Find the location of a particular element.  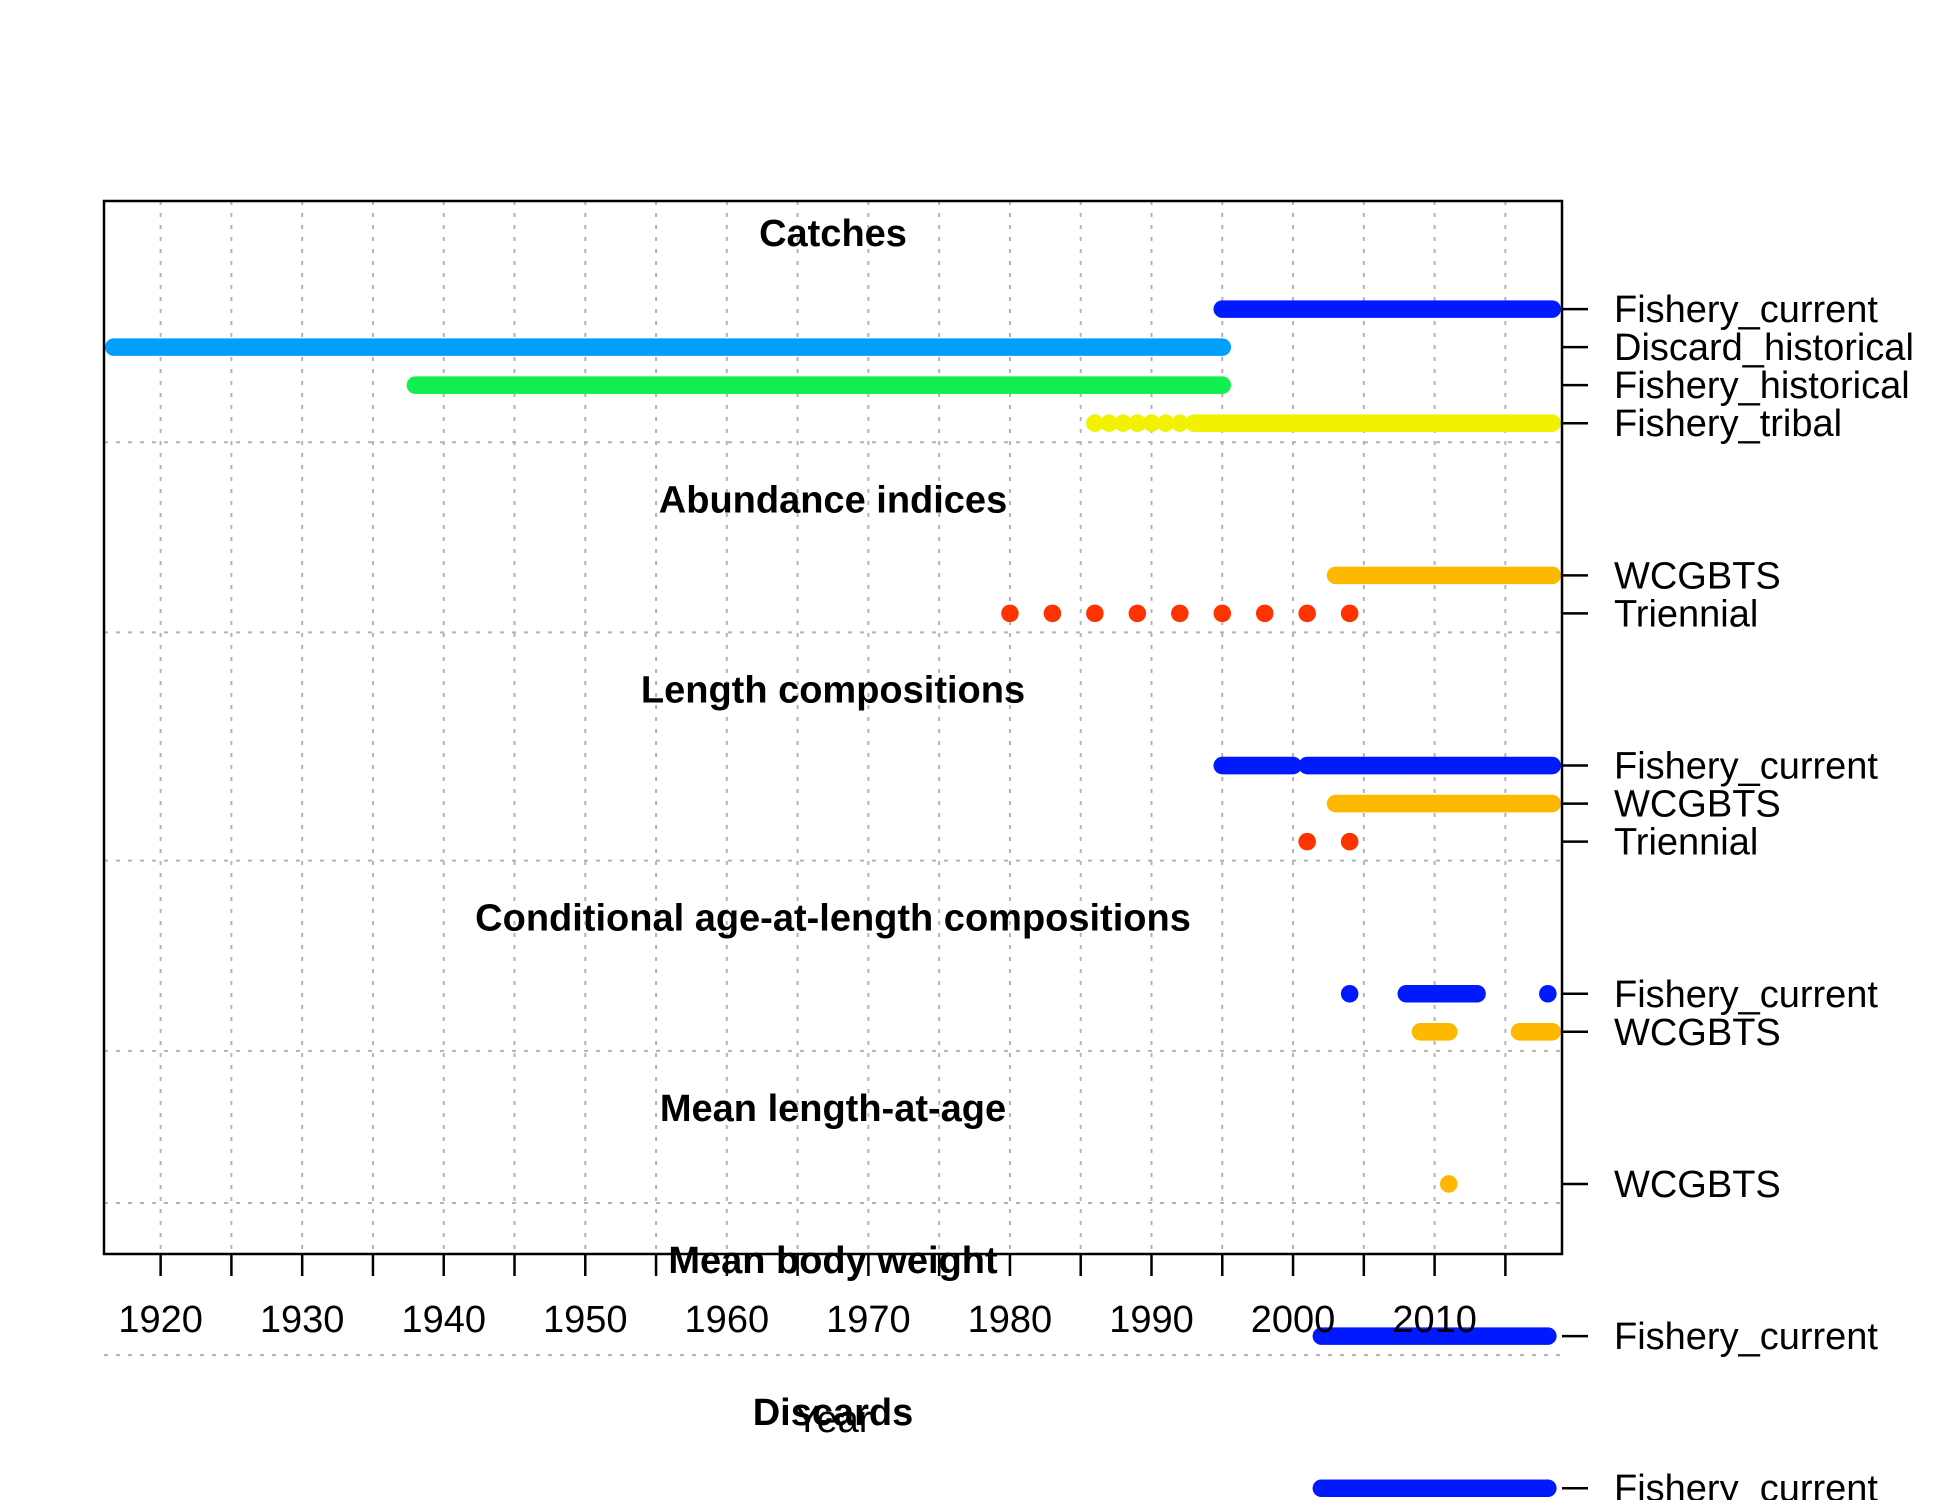

timeline-mark-abundance-indices-triennial-1992 is located at coordinates (1180, 613).